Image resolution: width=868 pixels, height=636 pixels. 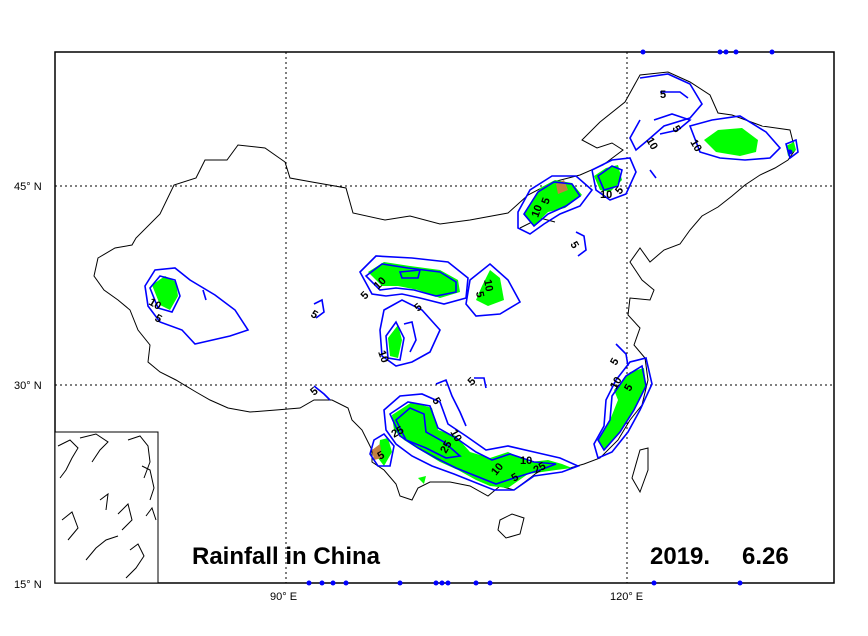 I want to click on contour-xinjiang-tick, so click(x=204, y=295).